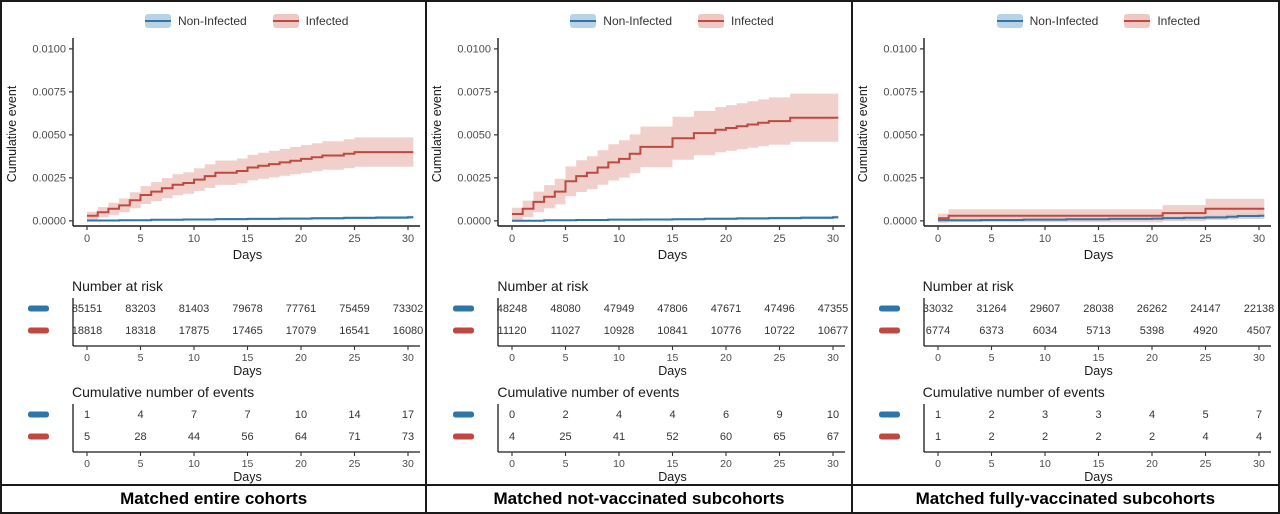 This screenshot has width=1280, height=514. I want to click on x-tick-label: 10, so click(194, 239).